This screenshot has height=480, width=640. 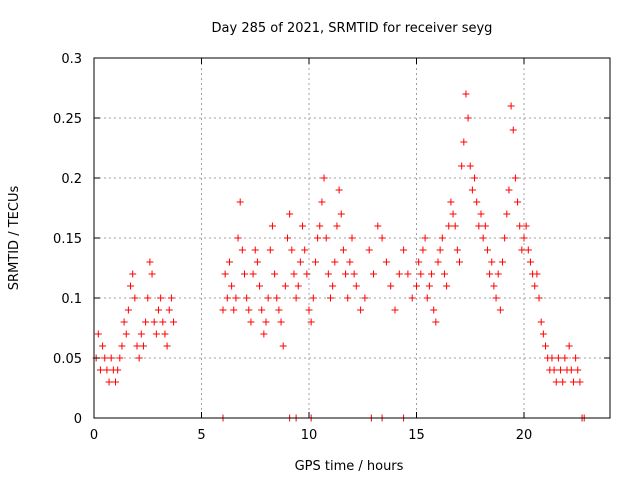 What do you see at coordinates (71, 299) in the screenshot?
I see `y-tick-label: 0.1` at bounding box center [71, 299].